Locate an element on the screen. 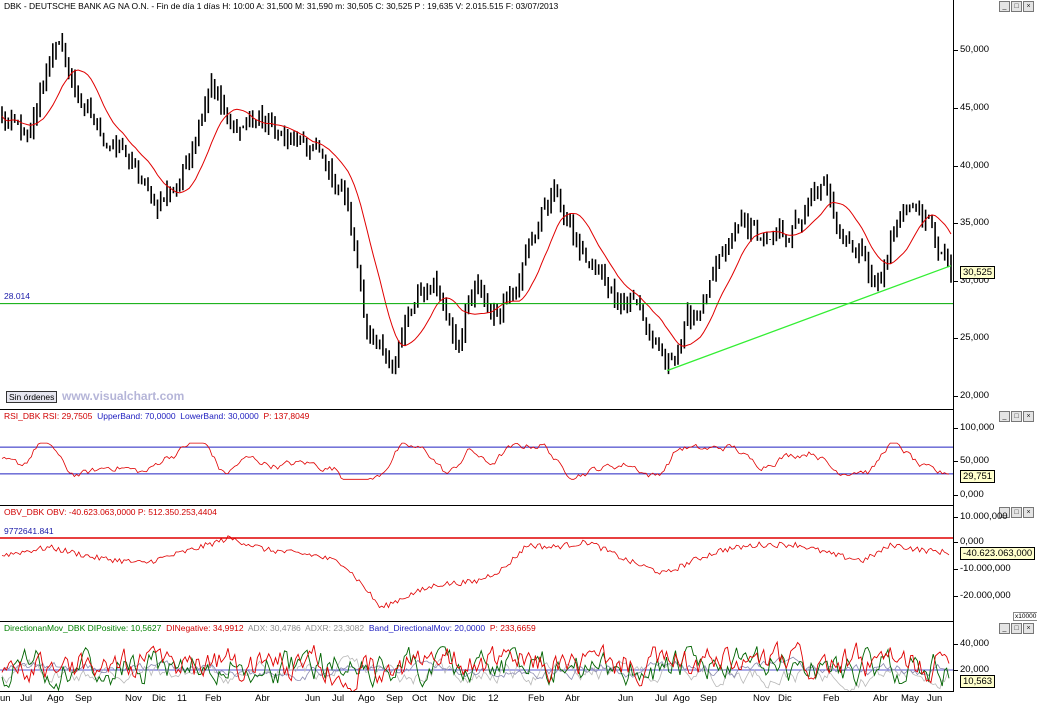 The image size is (1037, 706). obv-chart is located at coordinates (476, 572).